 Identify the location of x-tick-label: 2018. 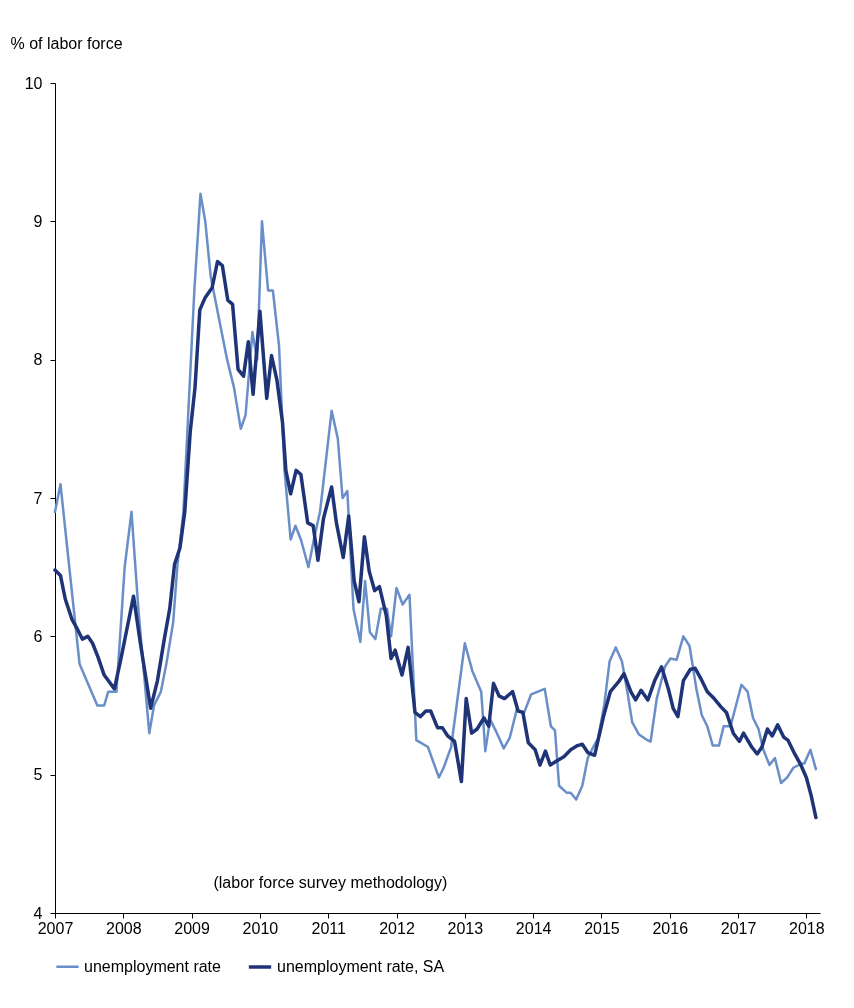
(807, 928).